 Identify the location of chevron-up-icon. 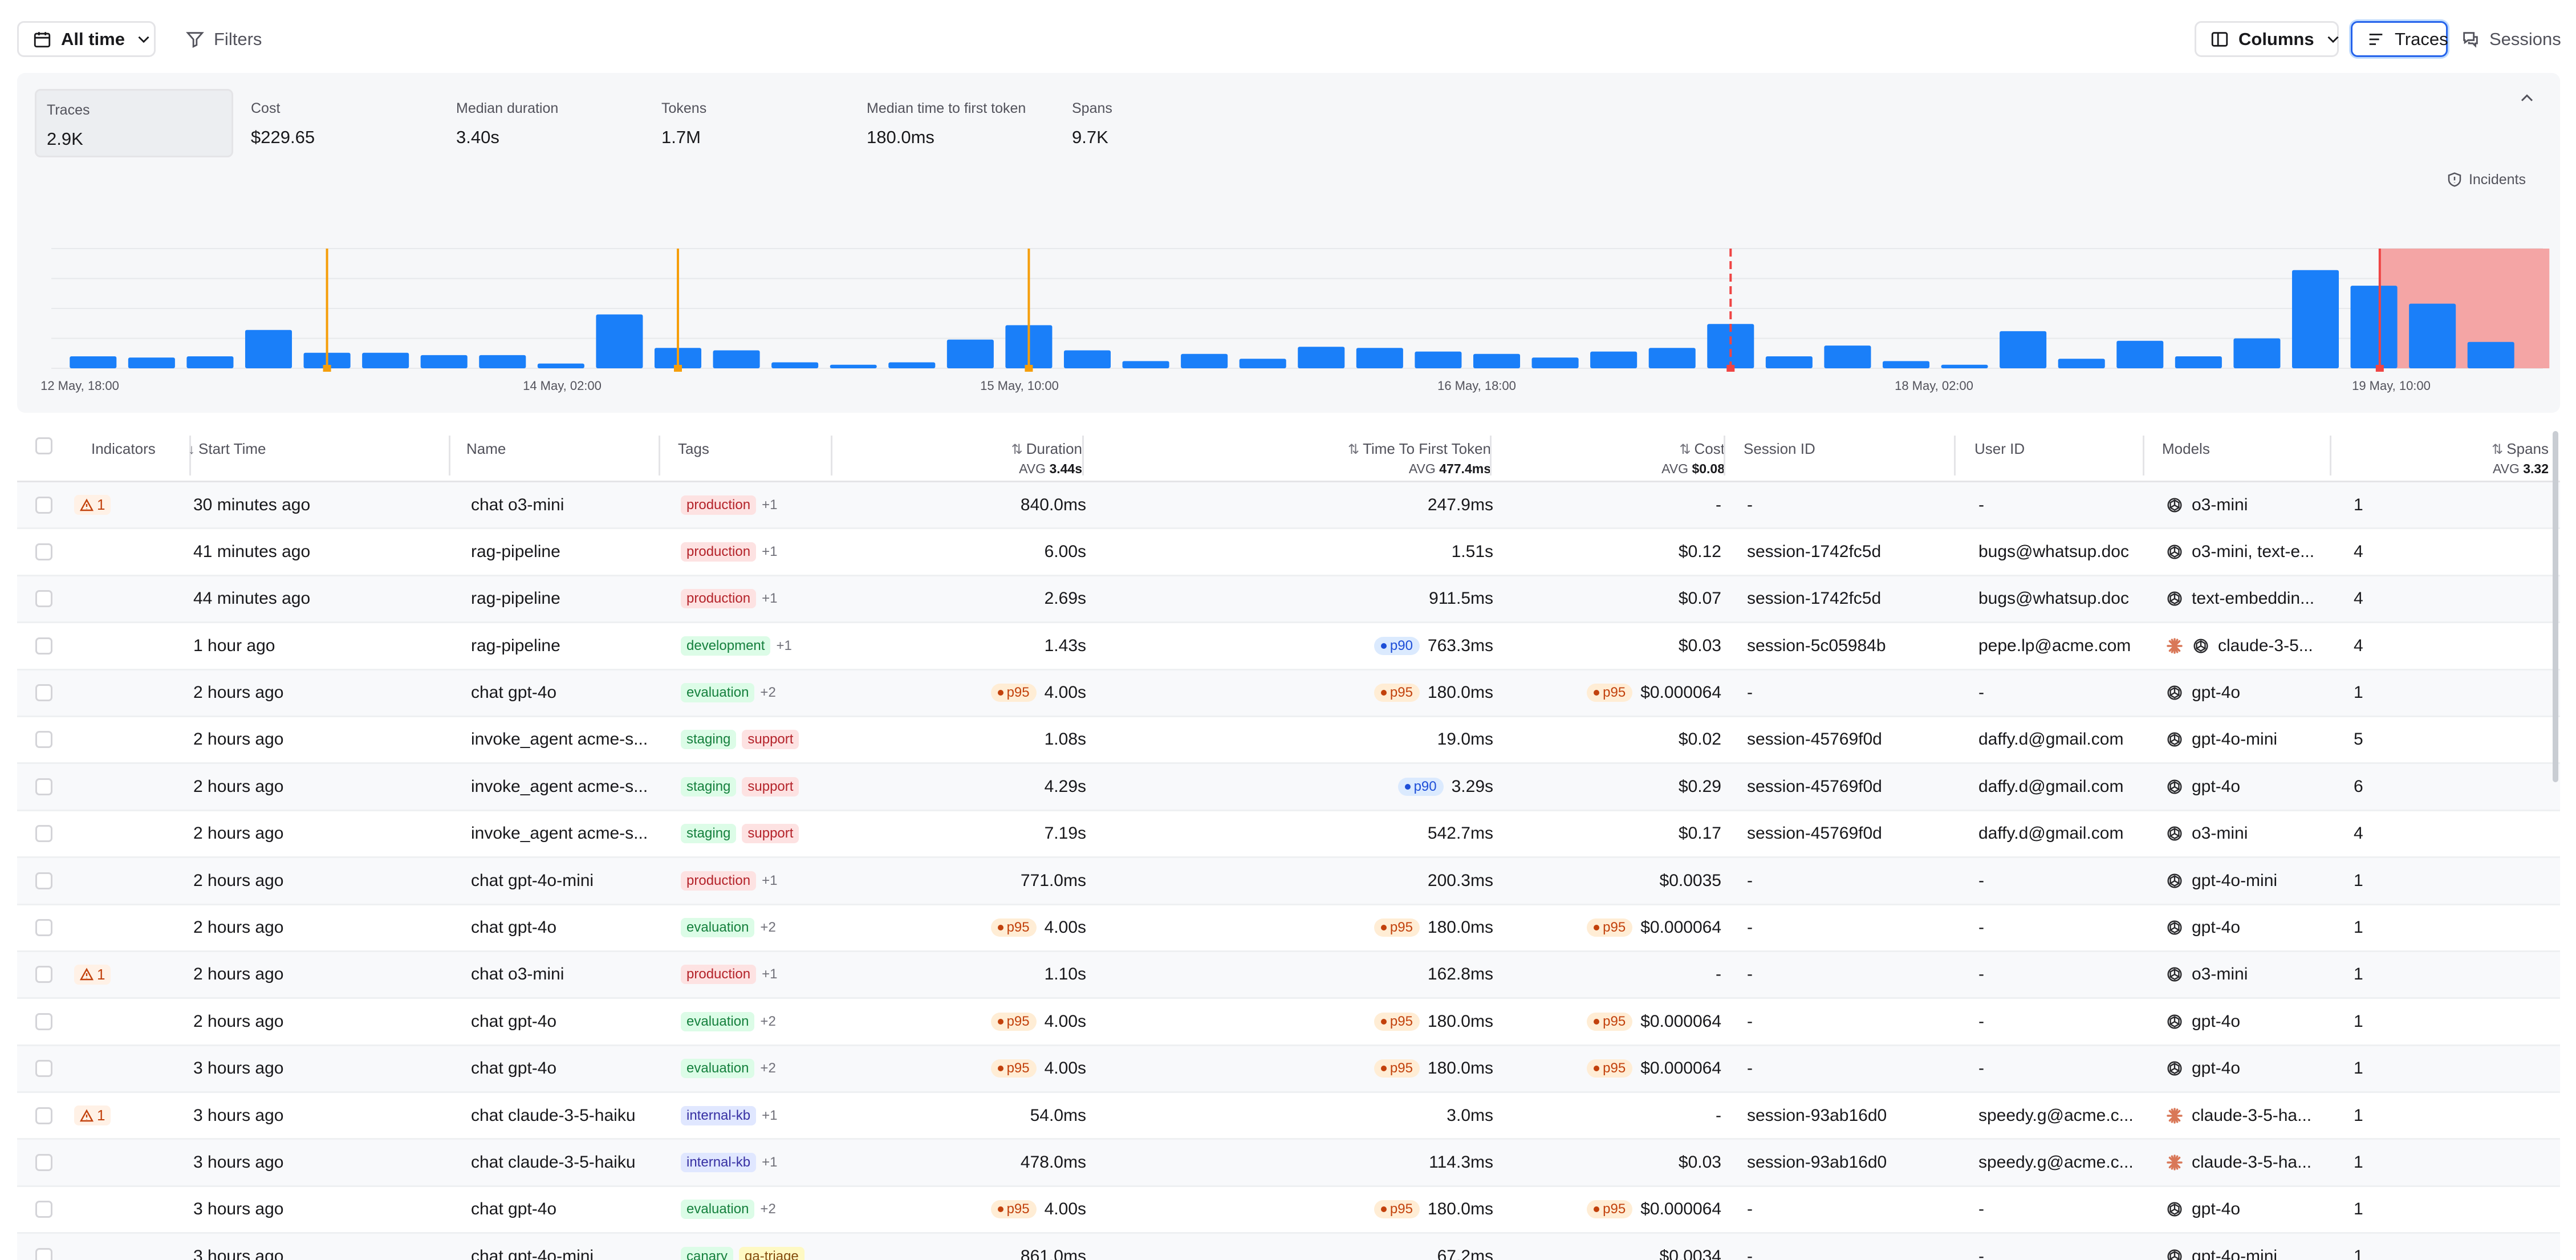
(2527, 98).